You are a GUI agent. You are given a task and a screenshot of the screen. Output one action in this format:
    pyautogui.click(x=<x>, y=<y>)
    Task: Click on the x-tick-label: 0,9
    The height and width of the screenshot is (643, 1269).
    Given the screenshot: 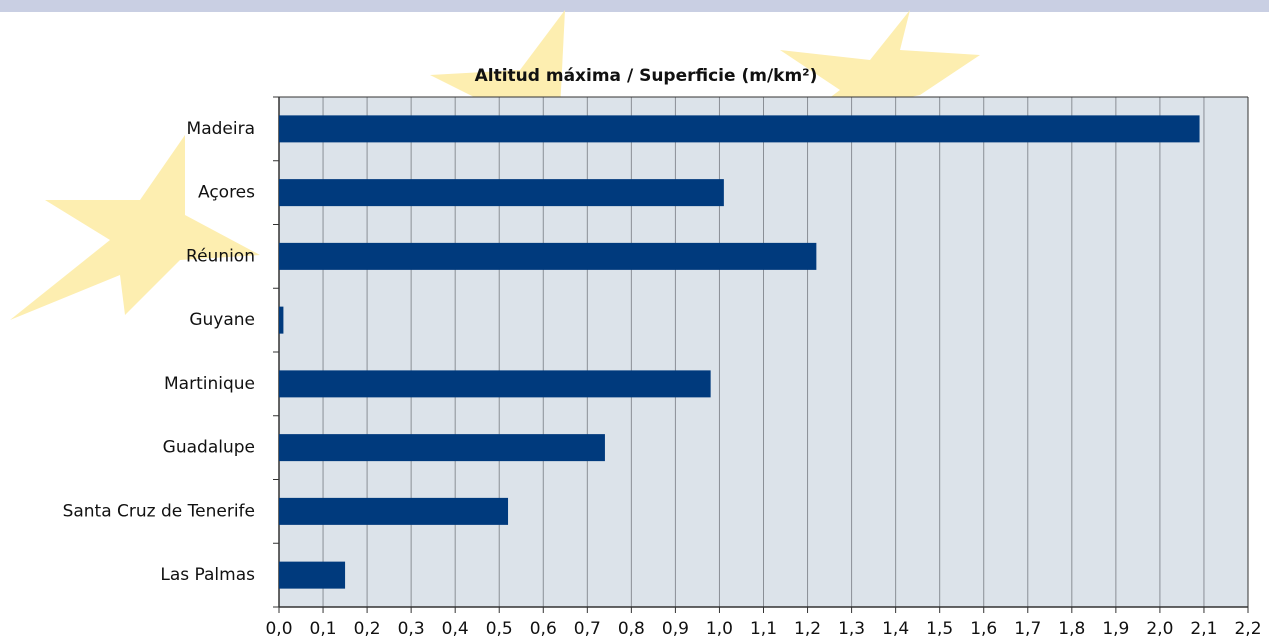 What is the action you would take?
    pyautogui.click(x=675, y=629)
    